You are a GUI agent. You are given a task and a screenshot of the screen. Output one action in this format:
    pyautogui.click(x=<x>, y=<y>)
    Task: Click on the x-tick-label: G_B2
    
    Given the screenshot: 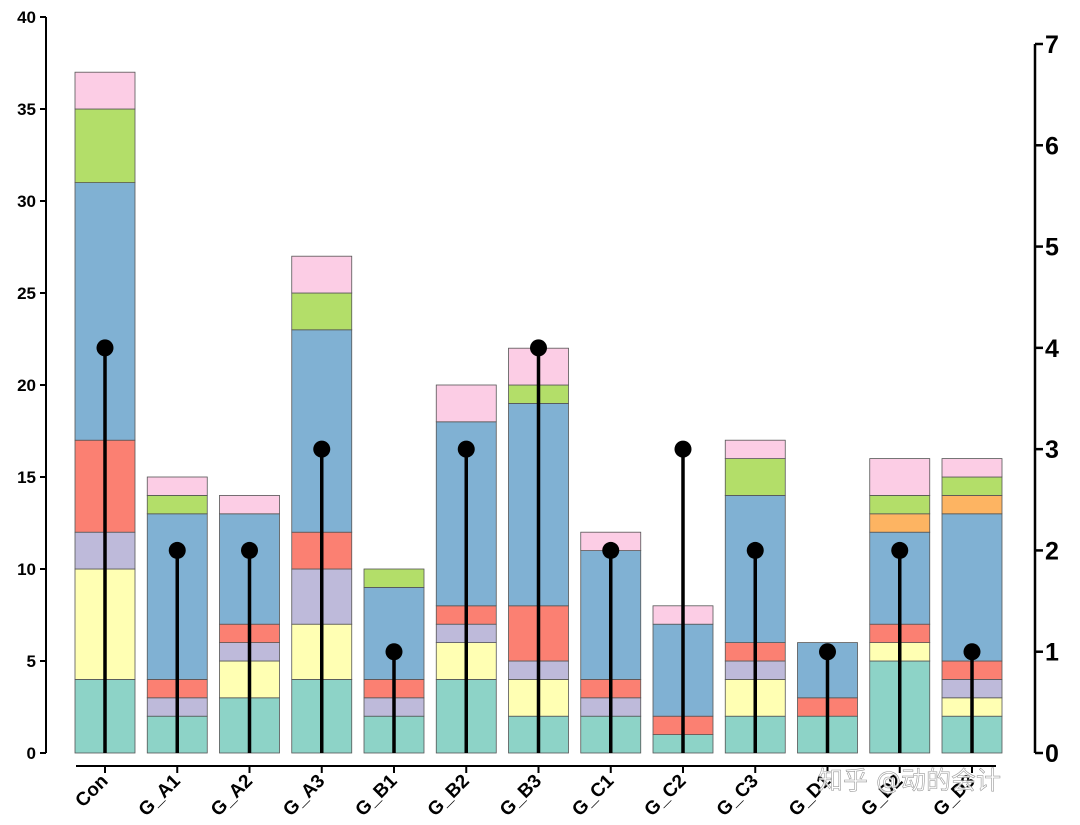 What is the action you would take?
    pyautogui.click(x=449, y=796)
    